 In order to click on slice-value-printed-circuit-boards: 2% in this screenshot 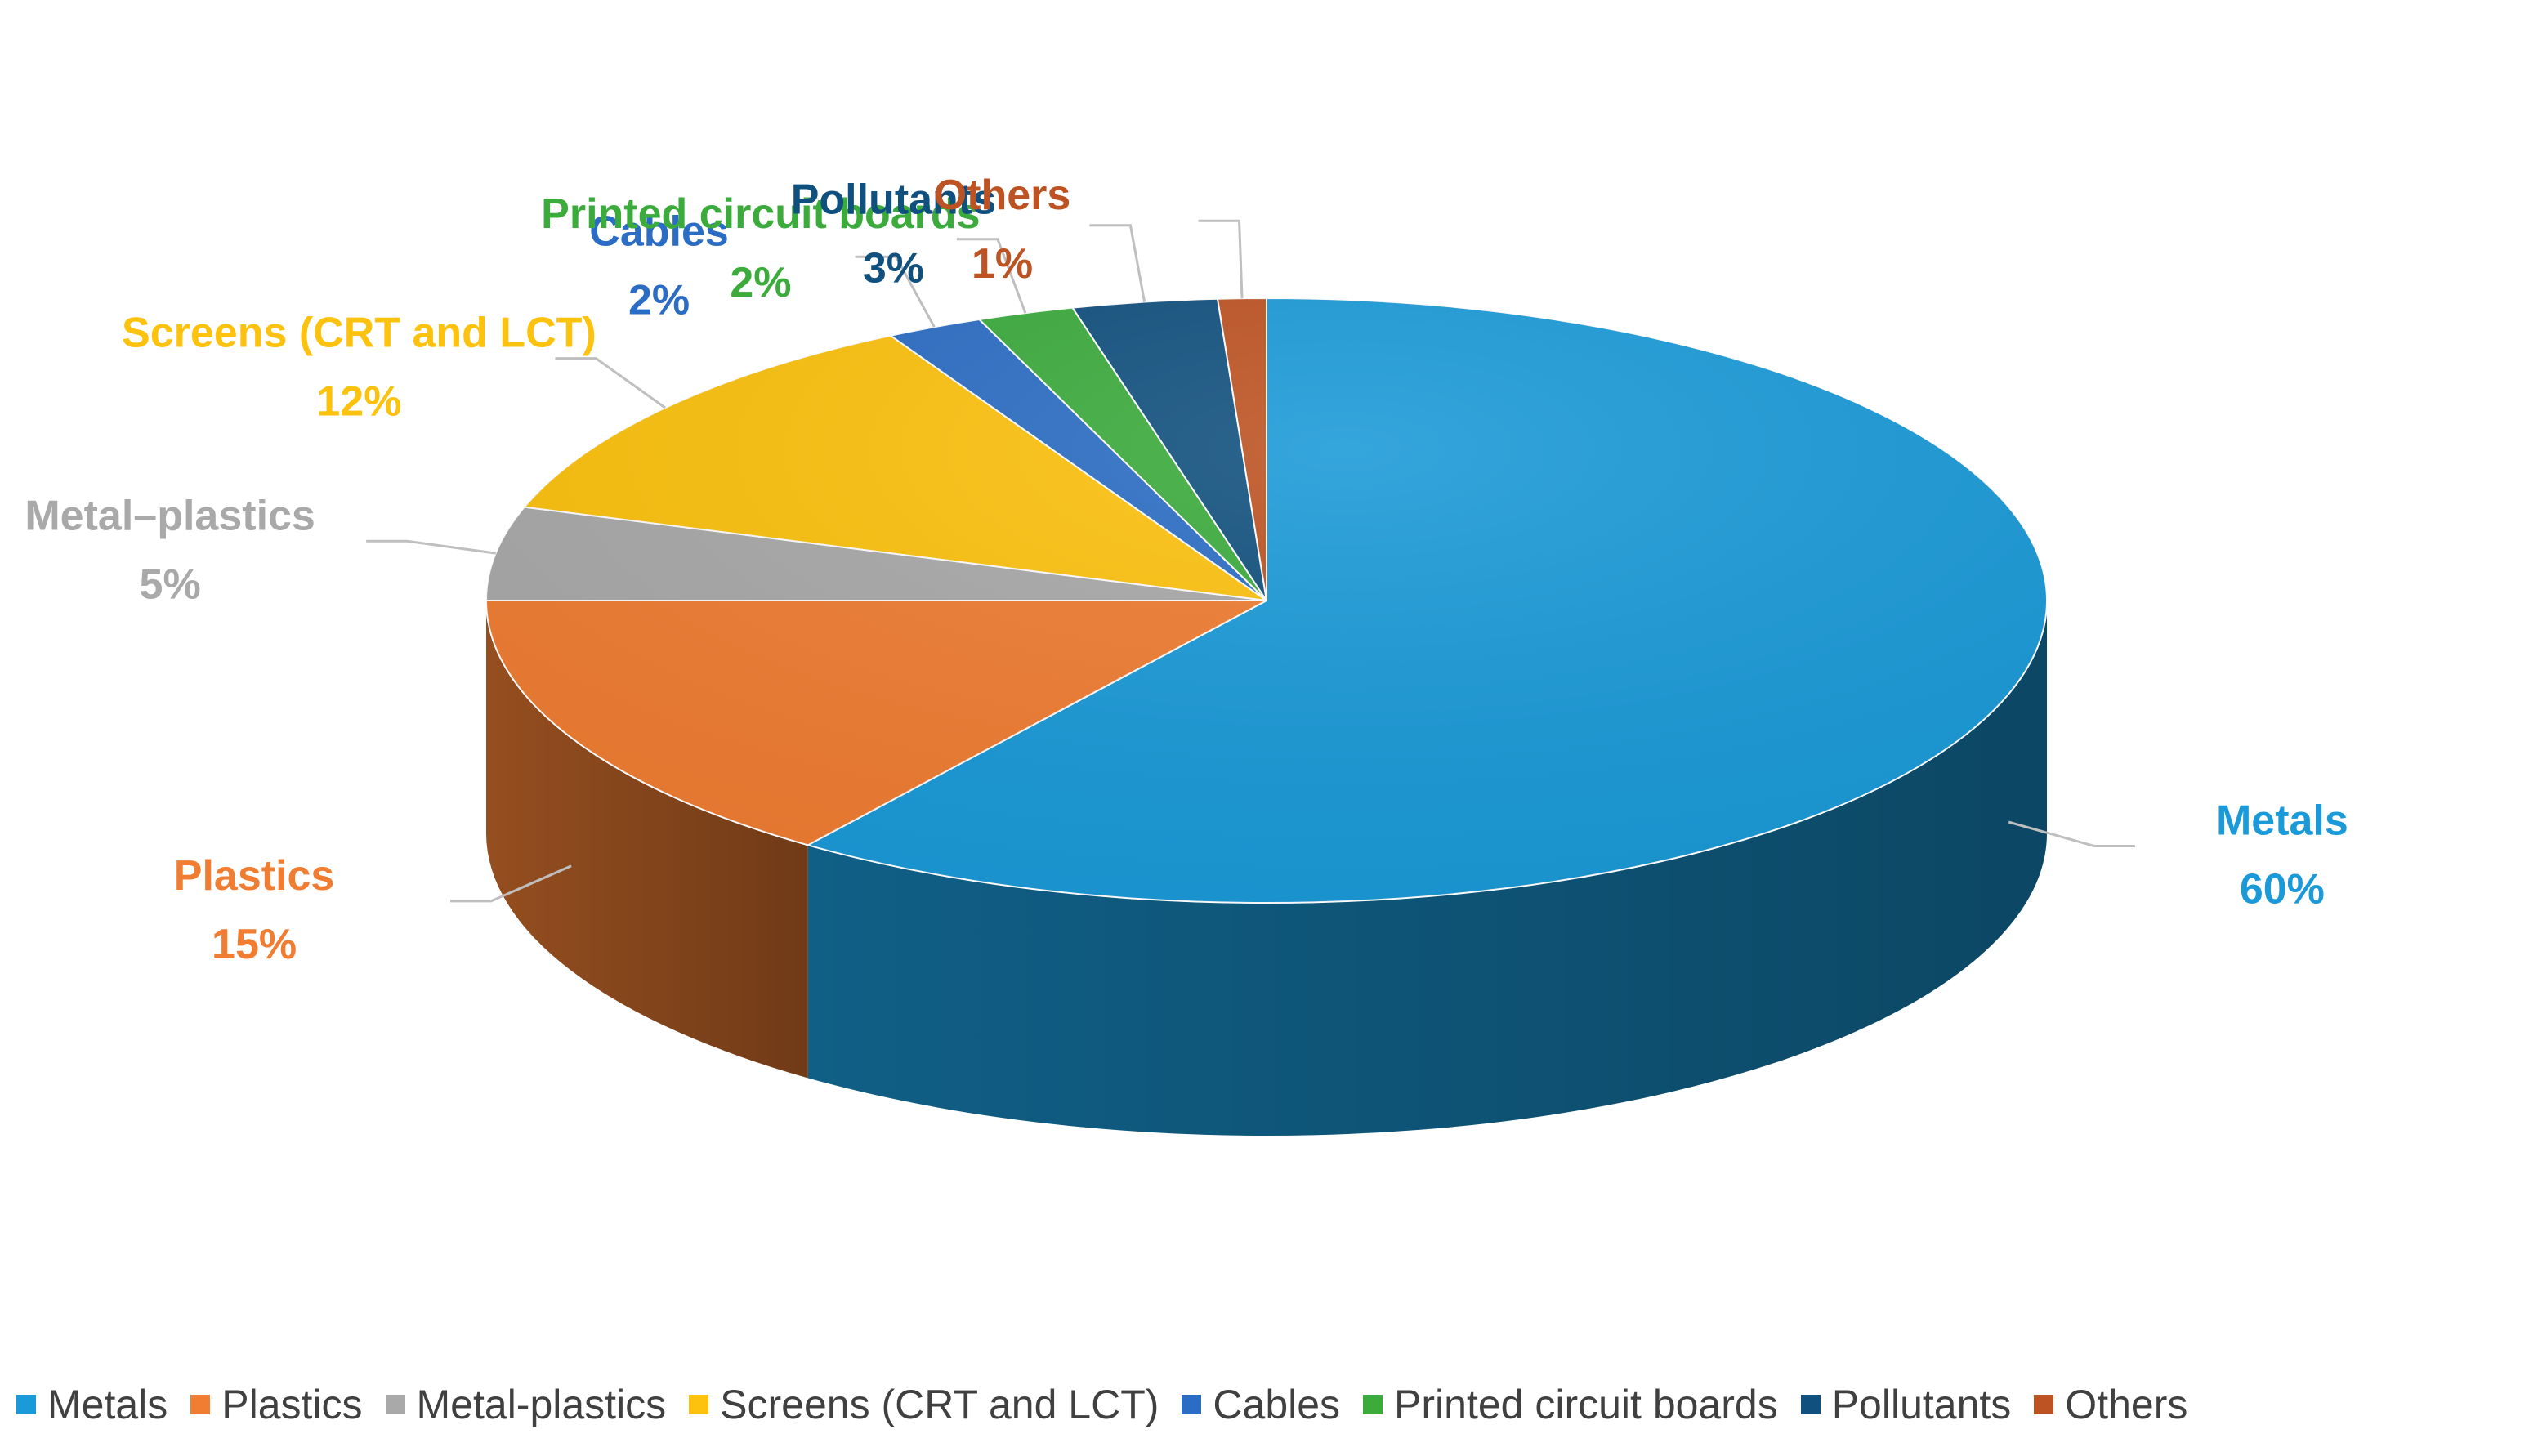, I will do `click(760, 282)`.